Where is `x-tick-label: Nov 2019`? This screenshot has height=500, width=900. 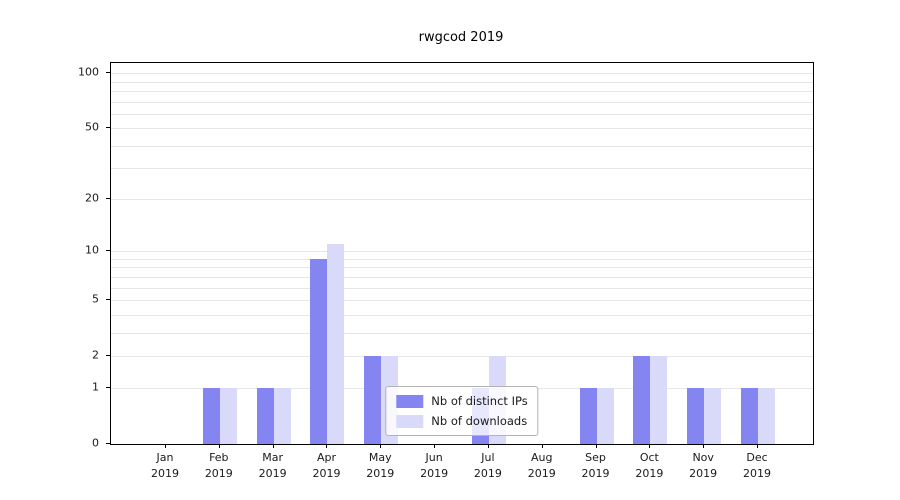
x-tick-label: Nov 2019 is located at coordinates (703, 465).